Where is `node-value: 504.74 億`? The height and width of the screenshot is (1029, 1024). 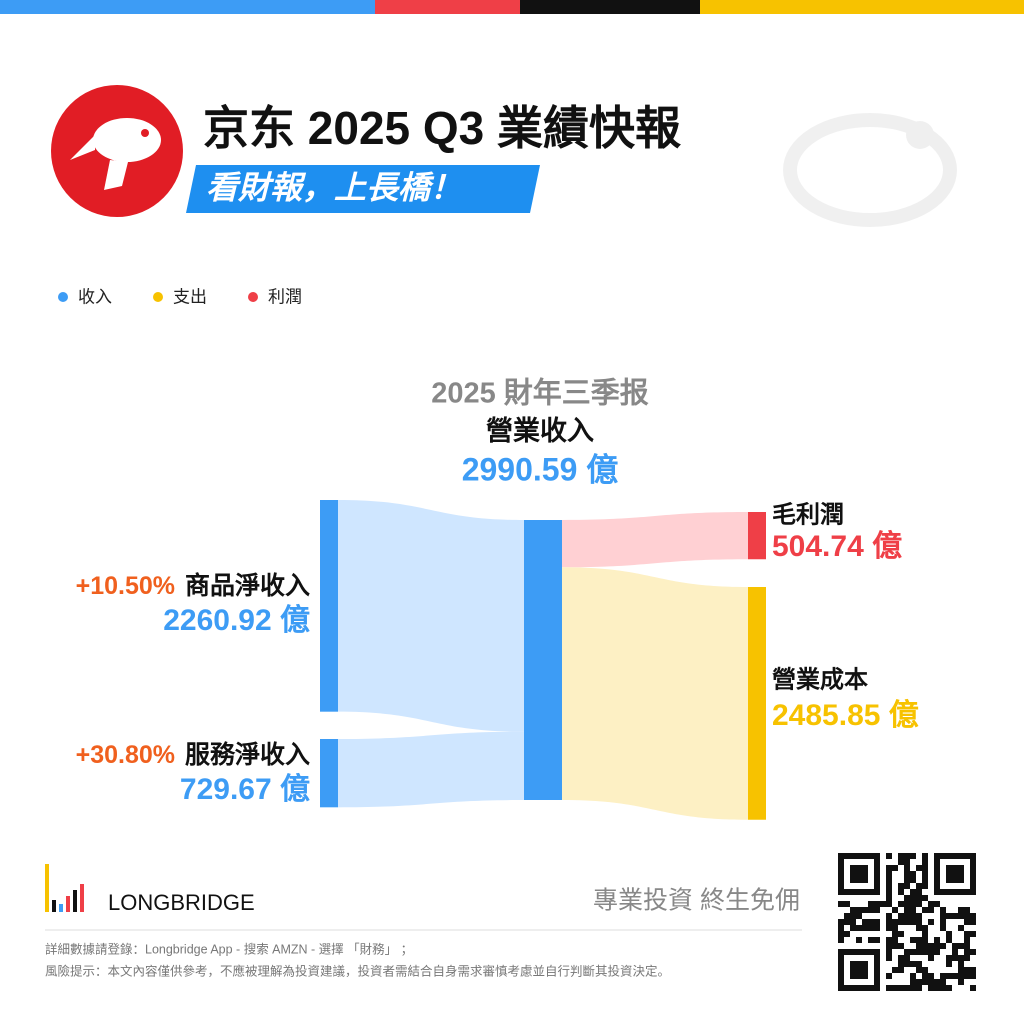
node-value: 504.74 億 is located at coordinates (837, 546).